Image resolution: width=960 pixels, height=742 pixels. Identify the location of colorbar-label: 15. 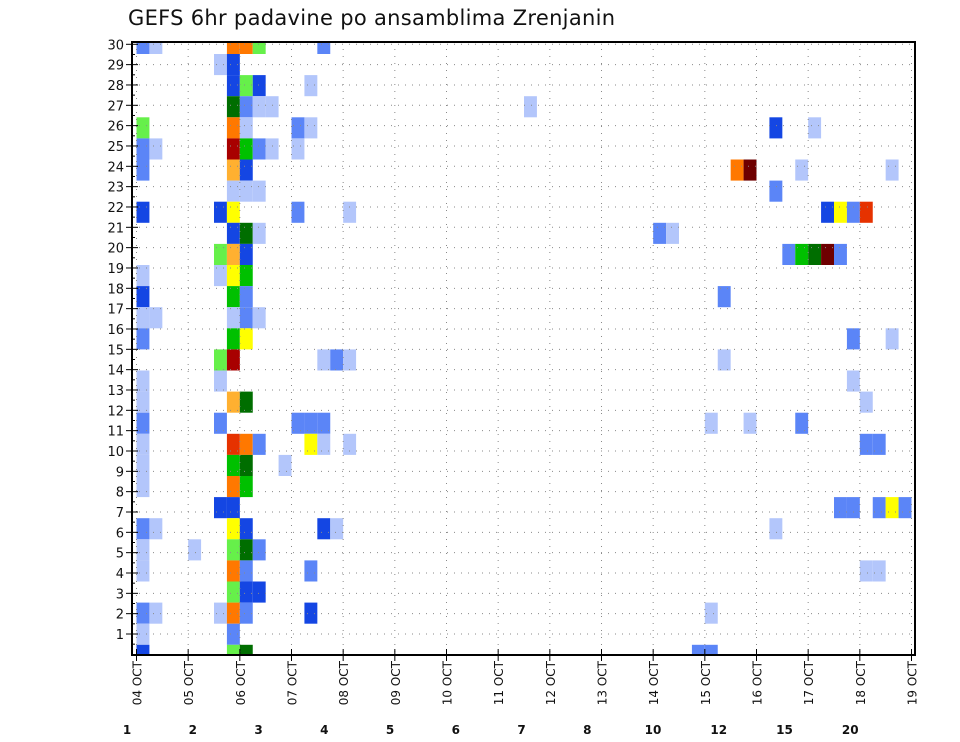
(784, 730).